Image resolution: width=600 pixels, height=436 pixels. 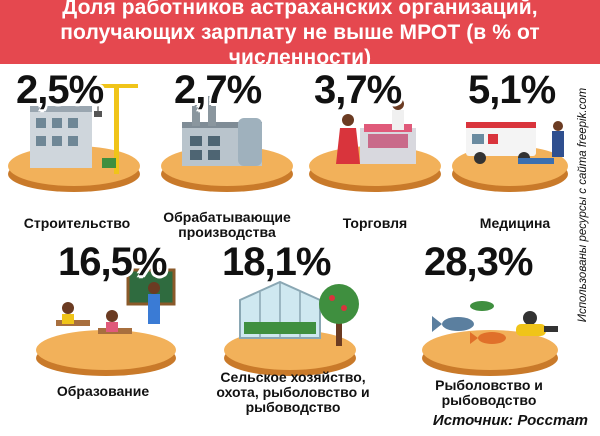 What do you see at coordinates (74, 138) in the screenshot?
I see `construction-icon` at bounding box center [74, 138].